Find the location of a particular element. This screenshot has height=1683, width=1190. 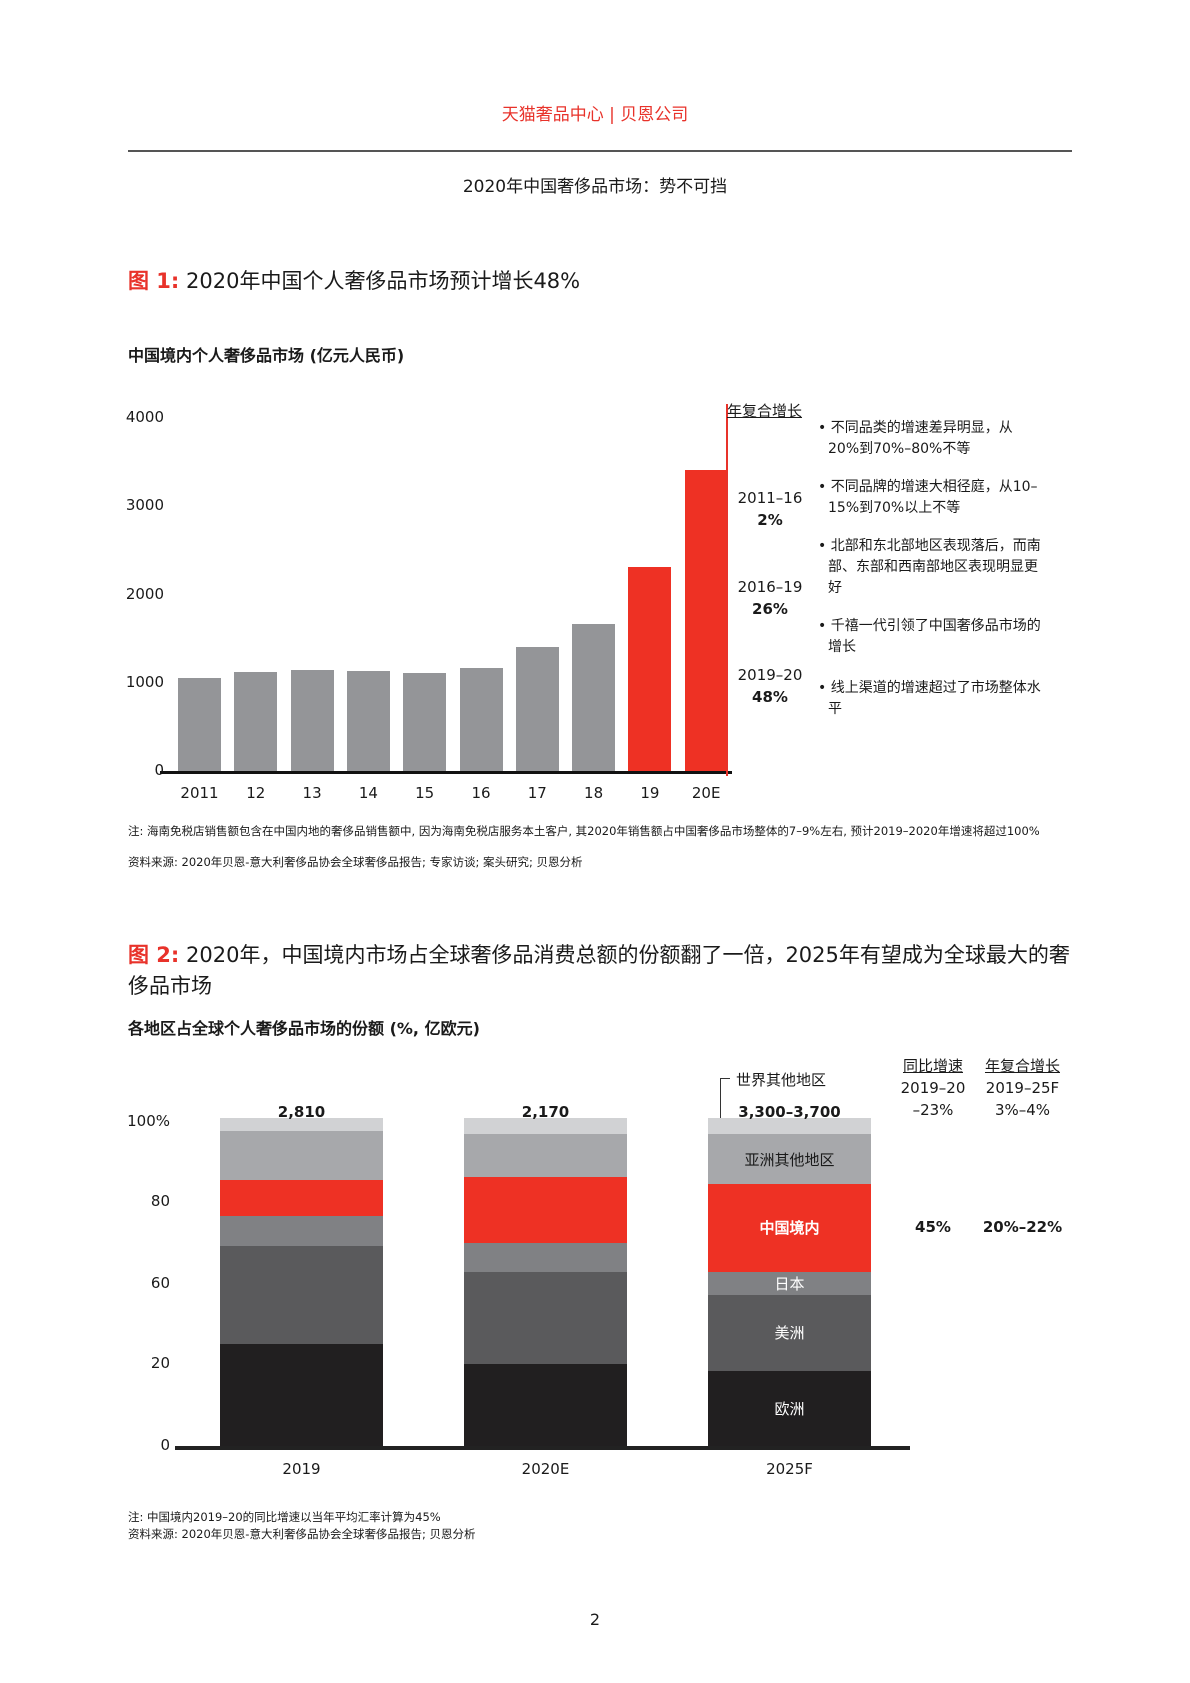

header-divider is located at coordinates (600, 151).